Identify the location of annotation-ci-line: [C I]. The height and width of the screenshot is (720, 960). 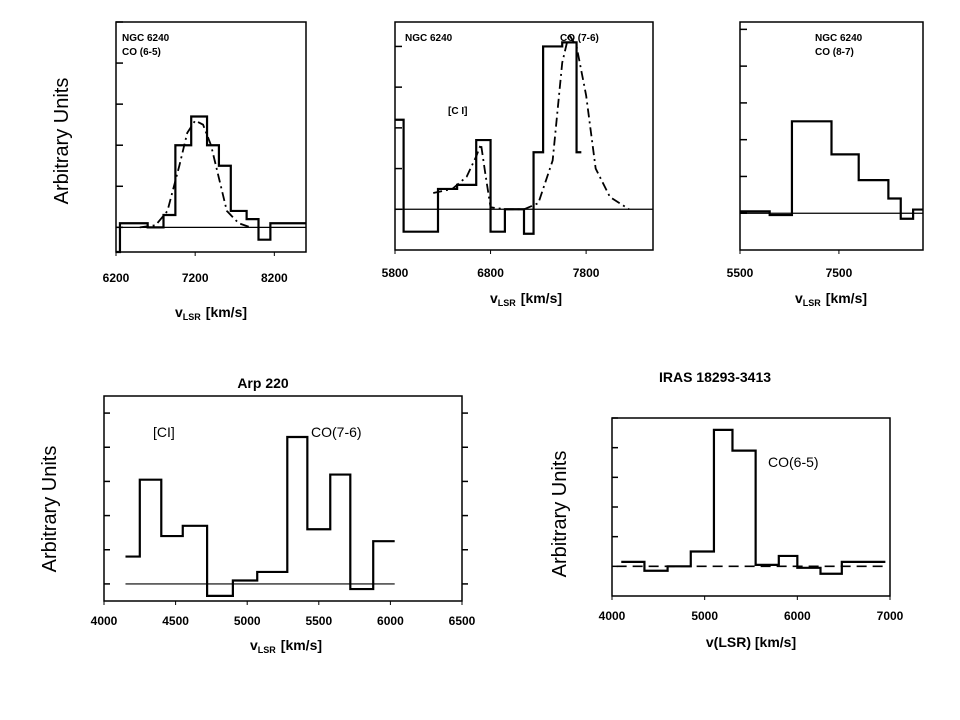
(457, 111).